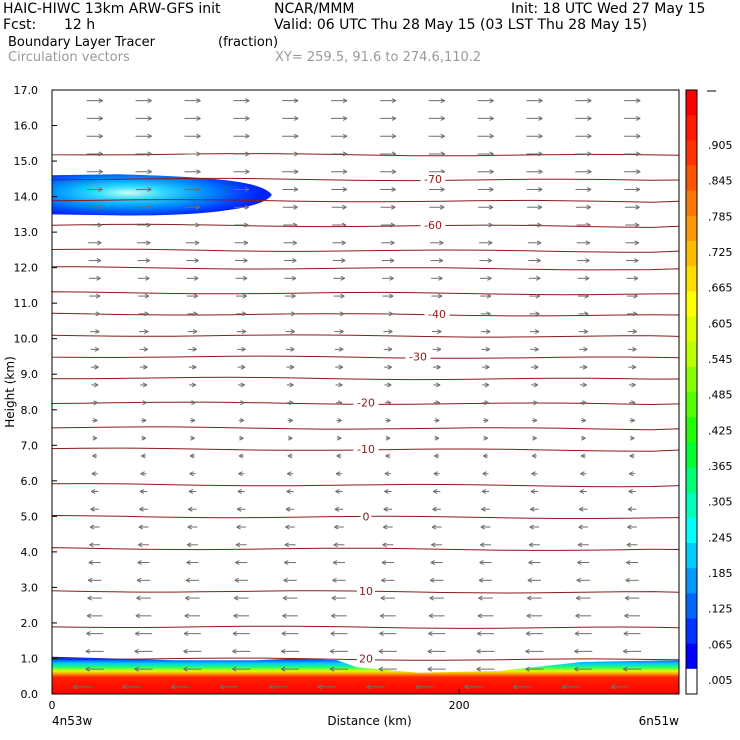 This screenshot has height=740, width=740. I want to click on fcst-value: 12 h, so click(80, 25).